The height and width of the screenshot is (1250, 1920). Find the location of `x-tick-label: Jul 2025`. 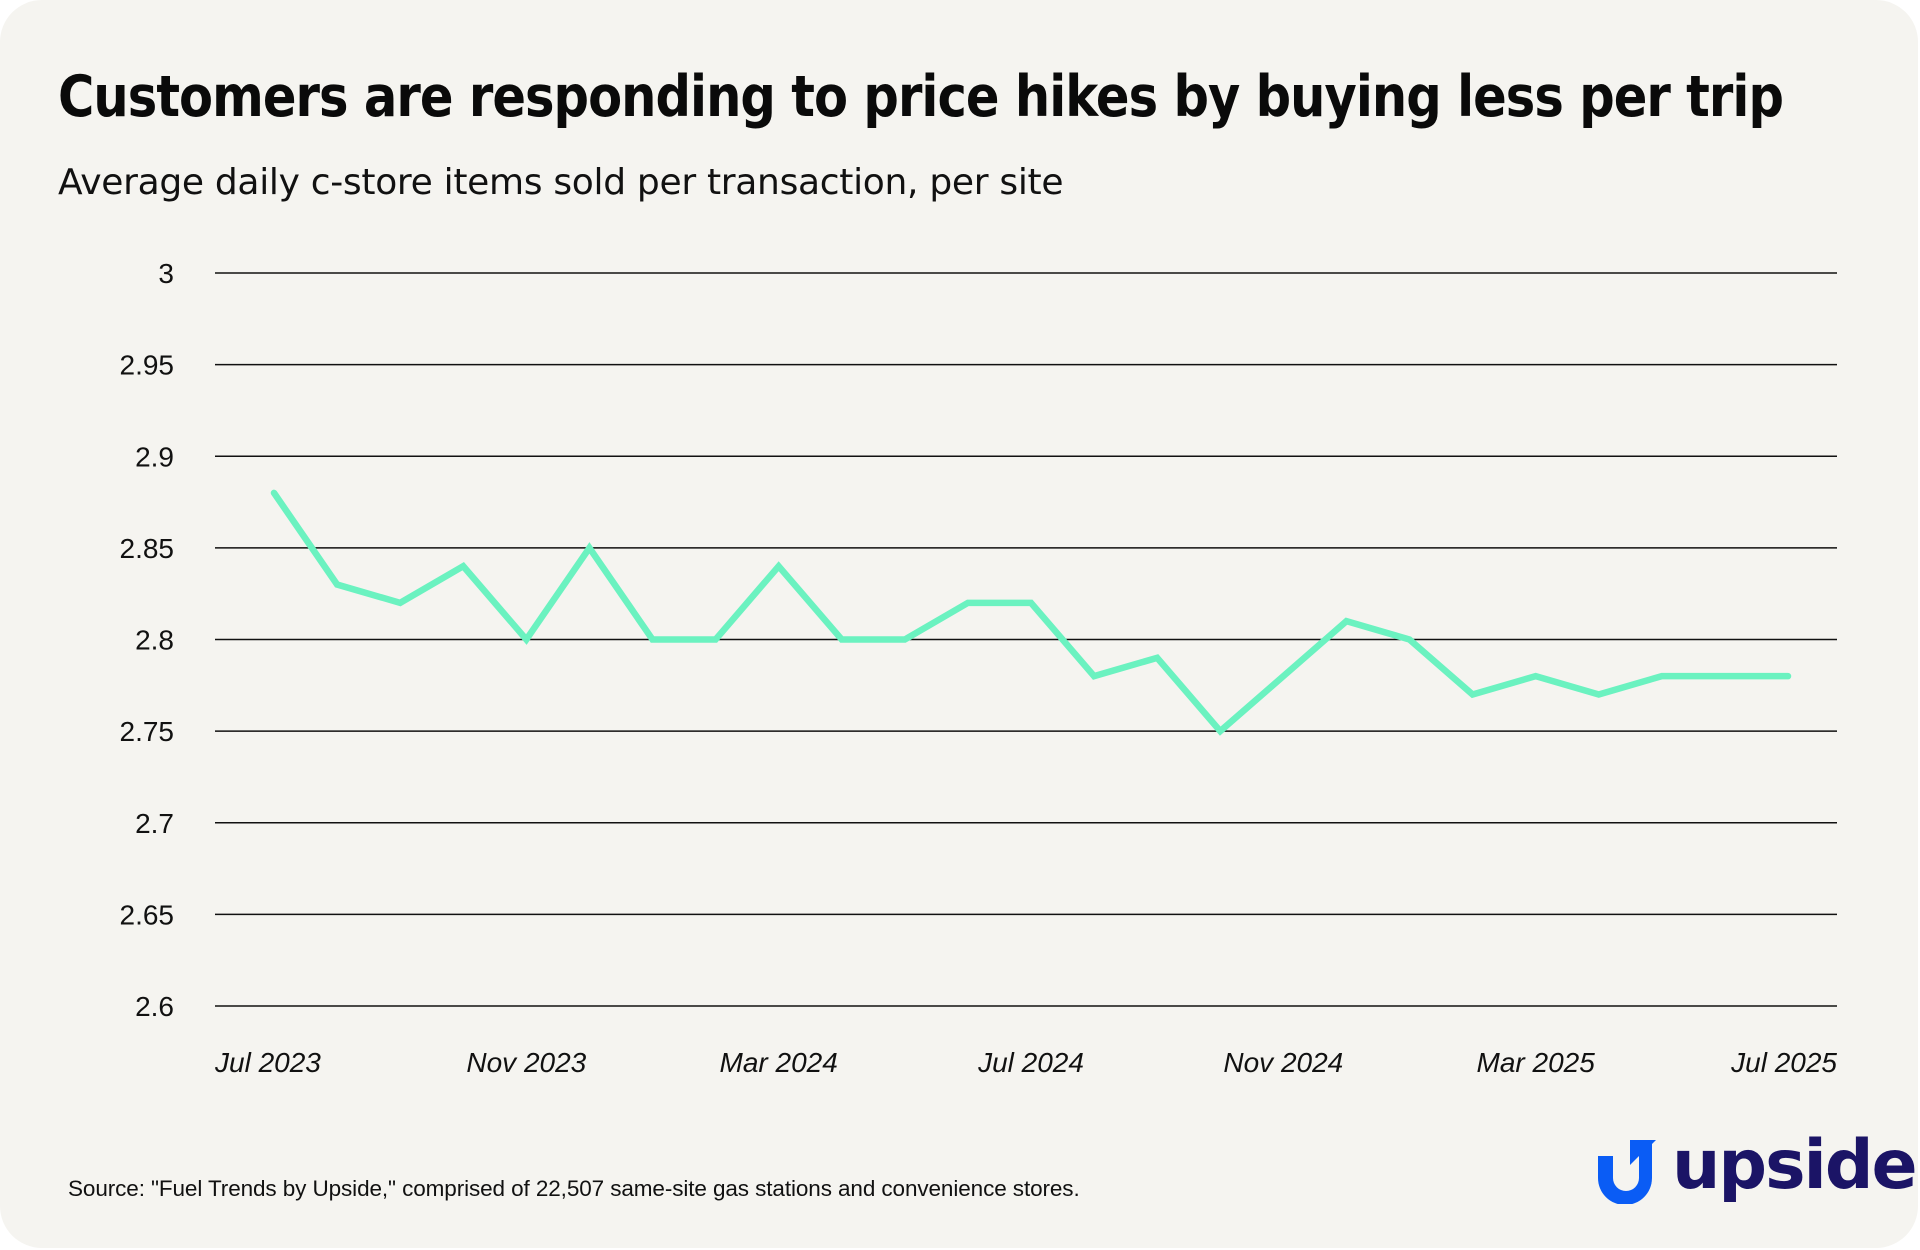

x-tick-label: Jul 2025 is located at coordinates (1783, 1062).